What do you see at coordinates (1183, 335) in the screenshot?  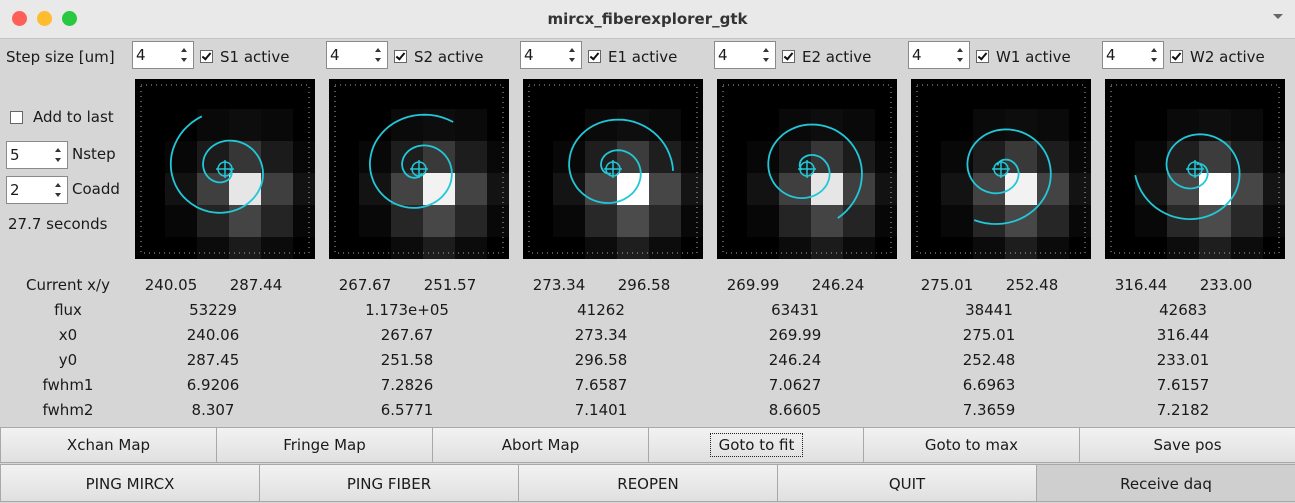 I see `x0-value: 316.44` at bounding box center [1183, 335].